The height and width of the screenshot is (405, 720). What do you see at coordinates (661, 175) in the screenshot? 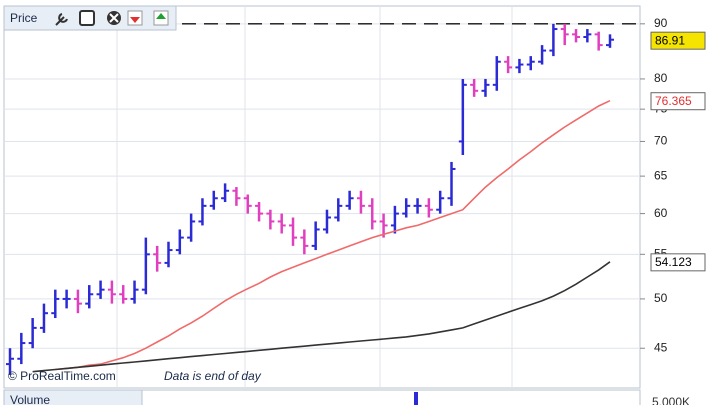
I see `y-tick-label: 65` at bounding box center [661, 175].